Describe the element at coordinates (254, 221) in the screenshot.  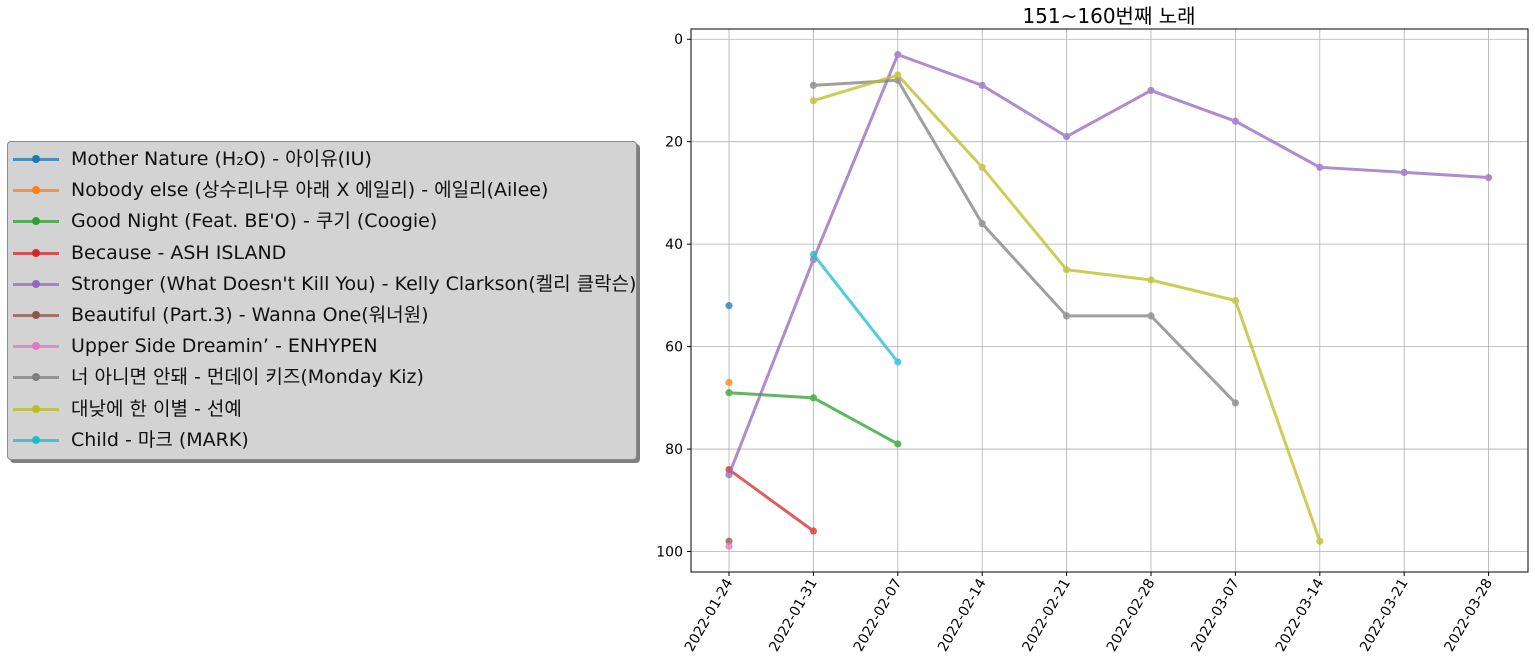
I see `legend-label: Good Night (Feat. BE'O) - 쿠기 (Coogie)` at that location.